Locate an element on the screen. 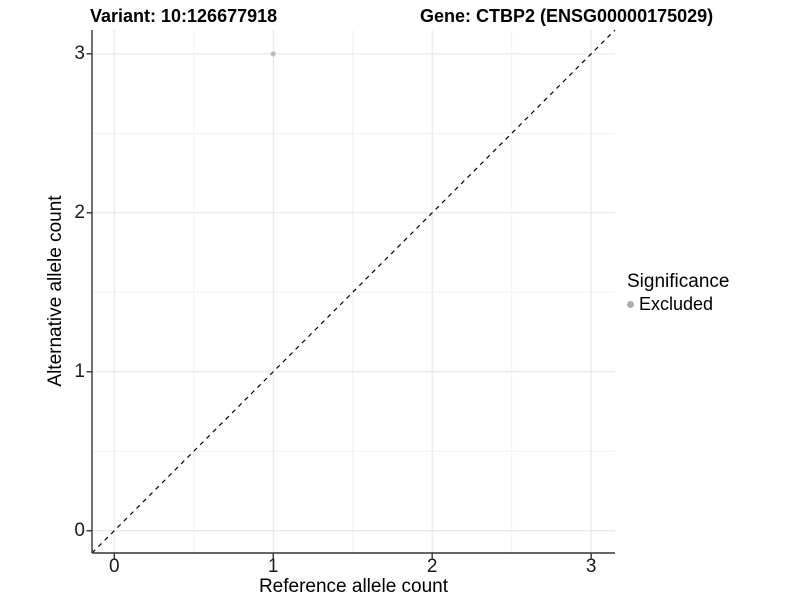 This screenshot has height=600, width=800. y-axis-label: Alternative allele count is located at coordinates (55, 291).